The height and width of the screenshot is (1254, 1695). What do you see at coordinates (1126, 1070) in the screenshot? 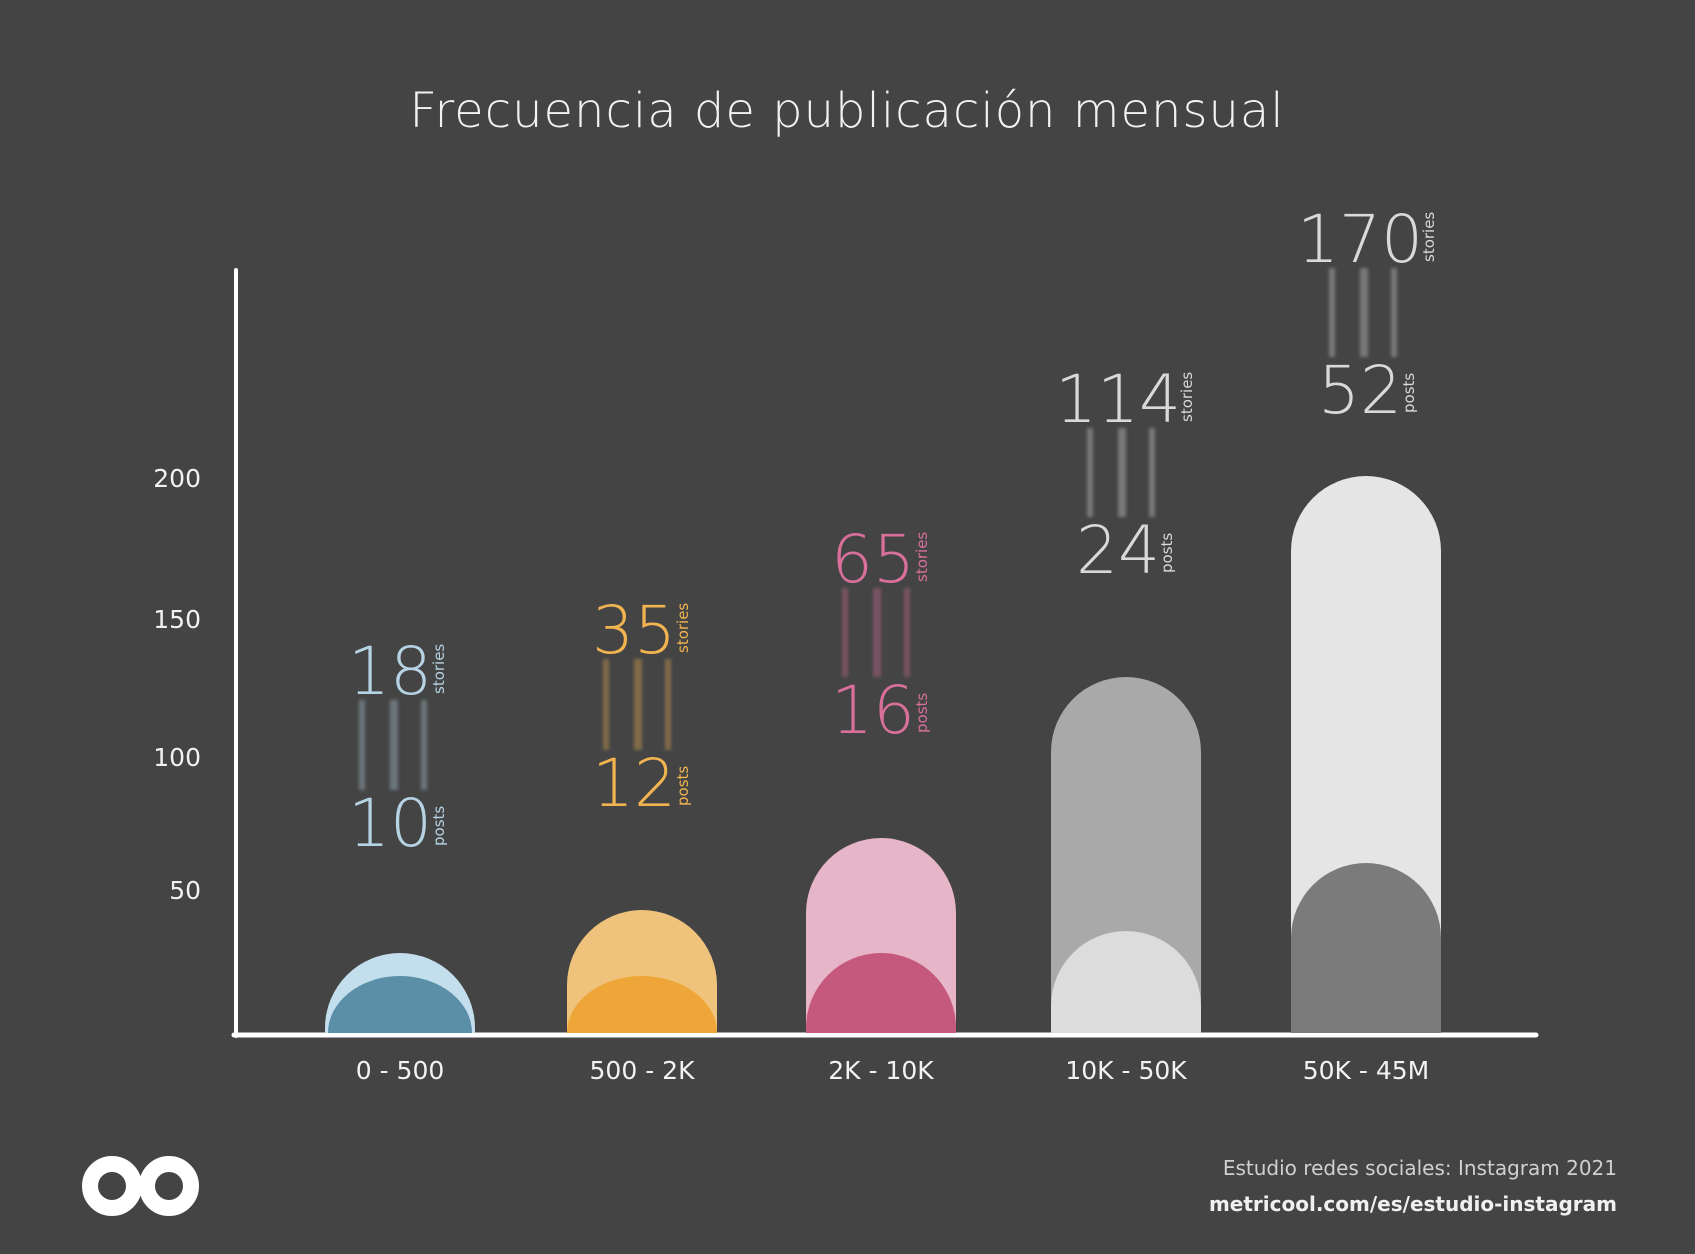
I see `x-tick-label: 10K - 50K` at bounding box center [1126, 1070].